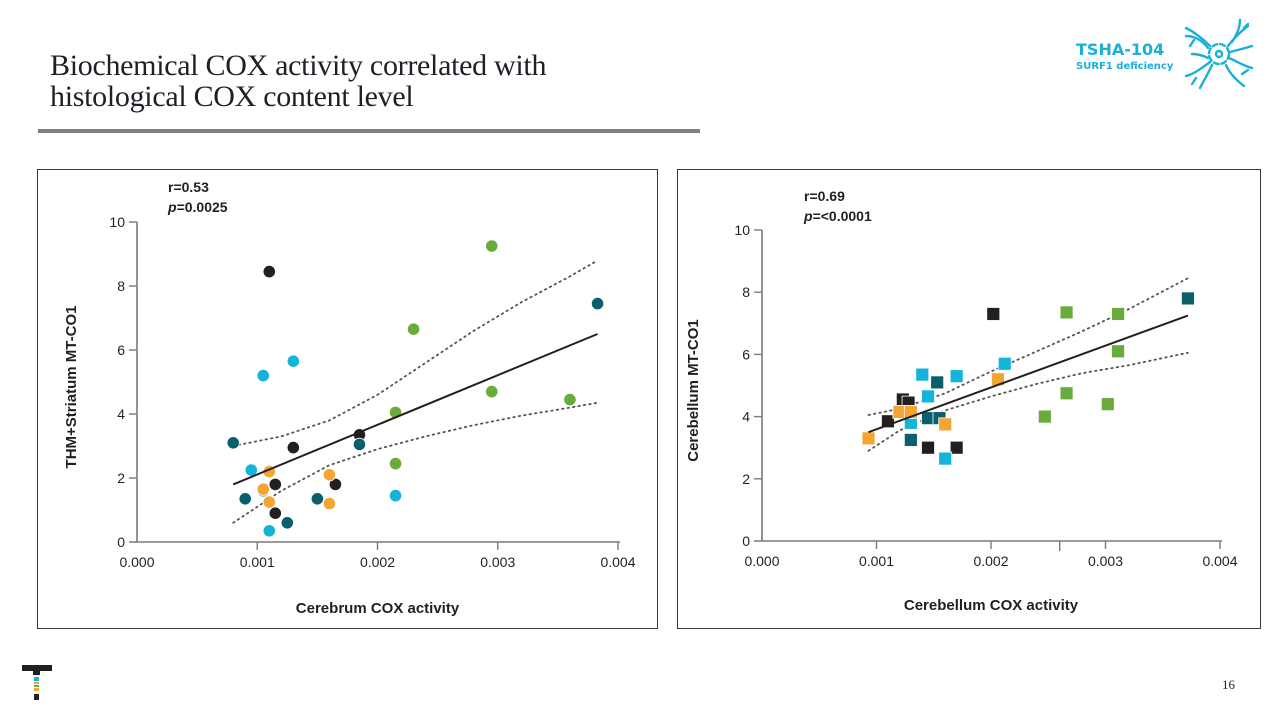 The image size is (1280, 720). I want to click on x-axis-label: Cerebrum COX activity, so click(378, 608).